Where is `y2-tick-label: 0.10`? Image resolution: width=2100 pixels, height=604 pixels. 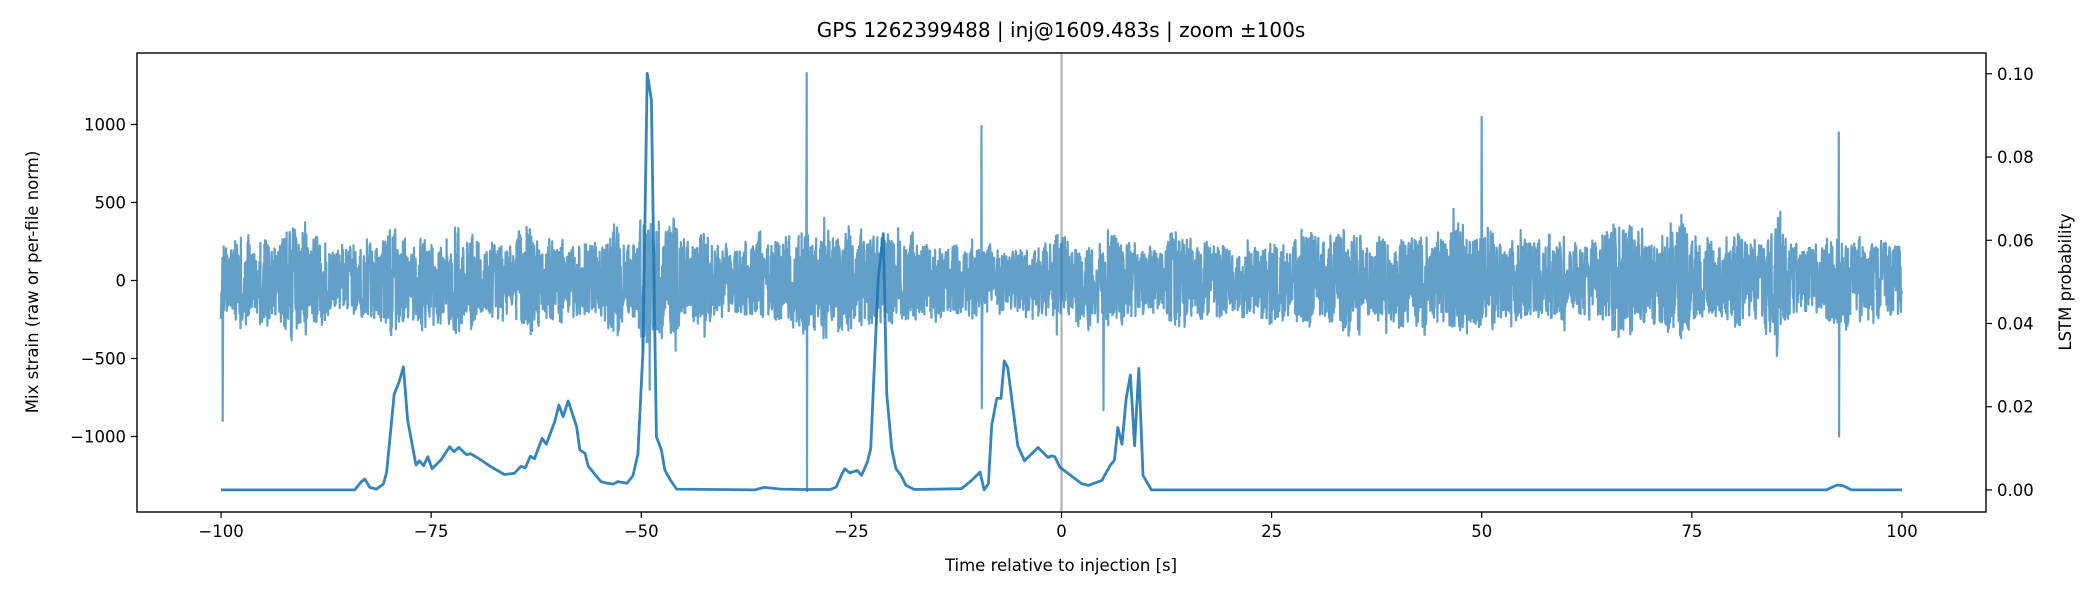
y2-tick-label: 0.10 is located at coordinates (2015, 74).